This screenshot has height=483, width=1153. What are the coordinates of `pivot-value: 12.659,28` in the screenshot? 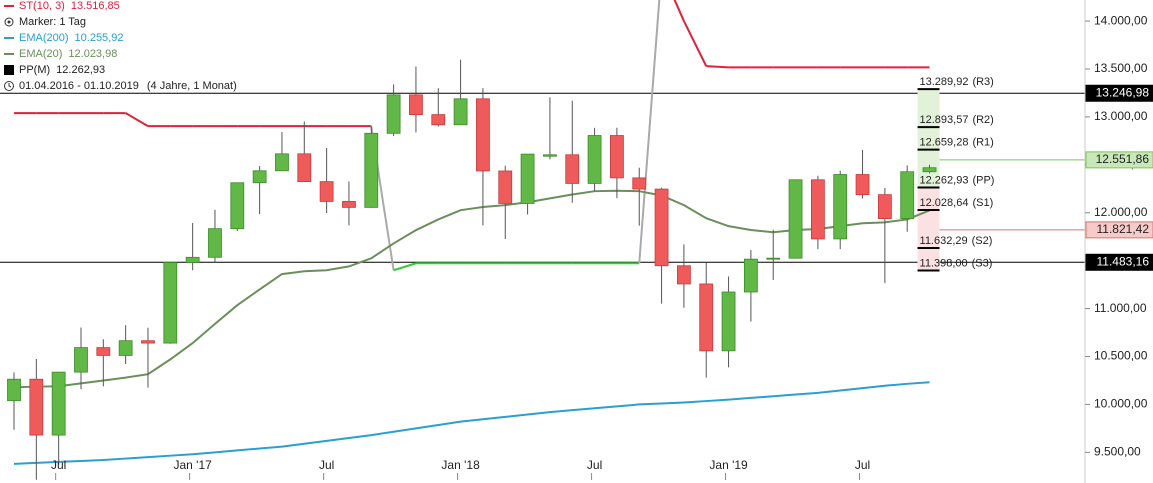 It's located at (944, 142).